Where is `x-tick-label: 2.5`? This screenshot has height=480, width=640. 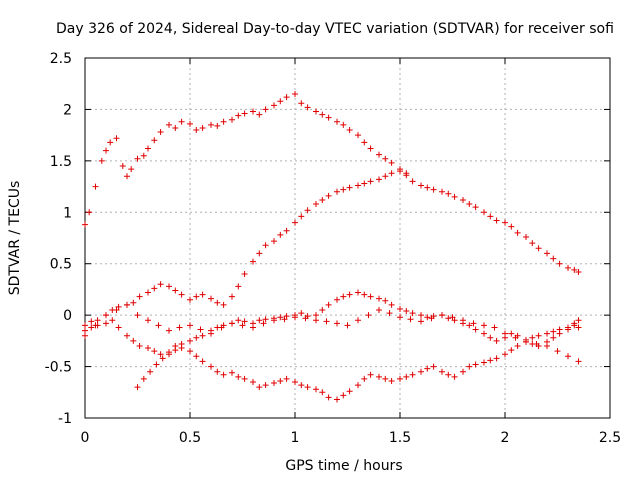 x-tick-label: 2.5 is located at coordinates (610, 438).